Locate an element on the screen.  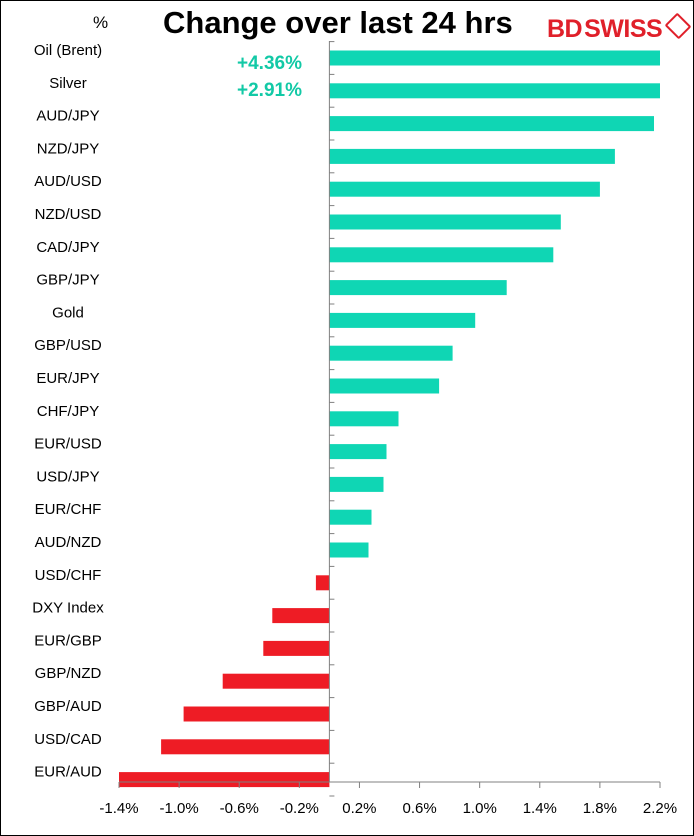
x-tick-label: -1.4% is located at coordinates (118, 808).